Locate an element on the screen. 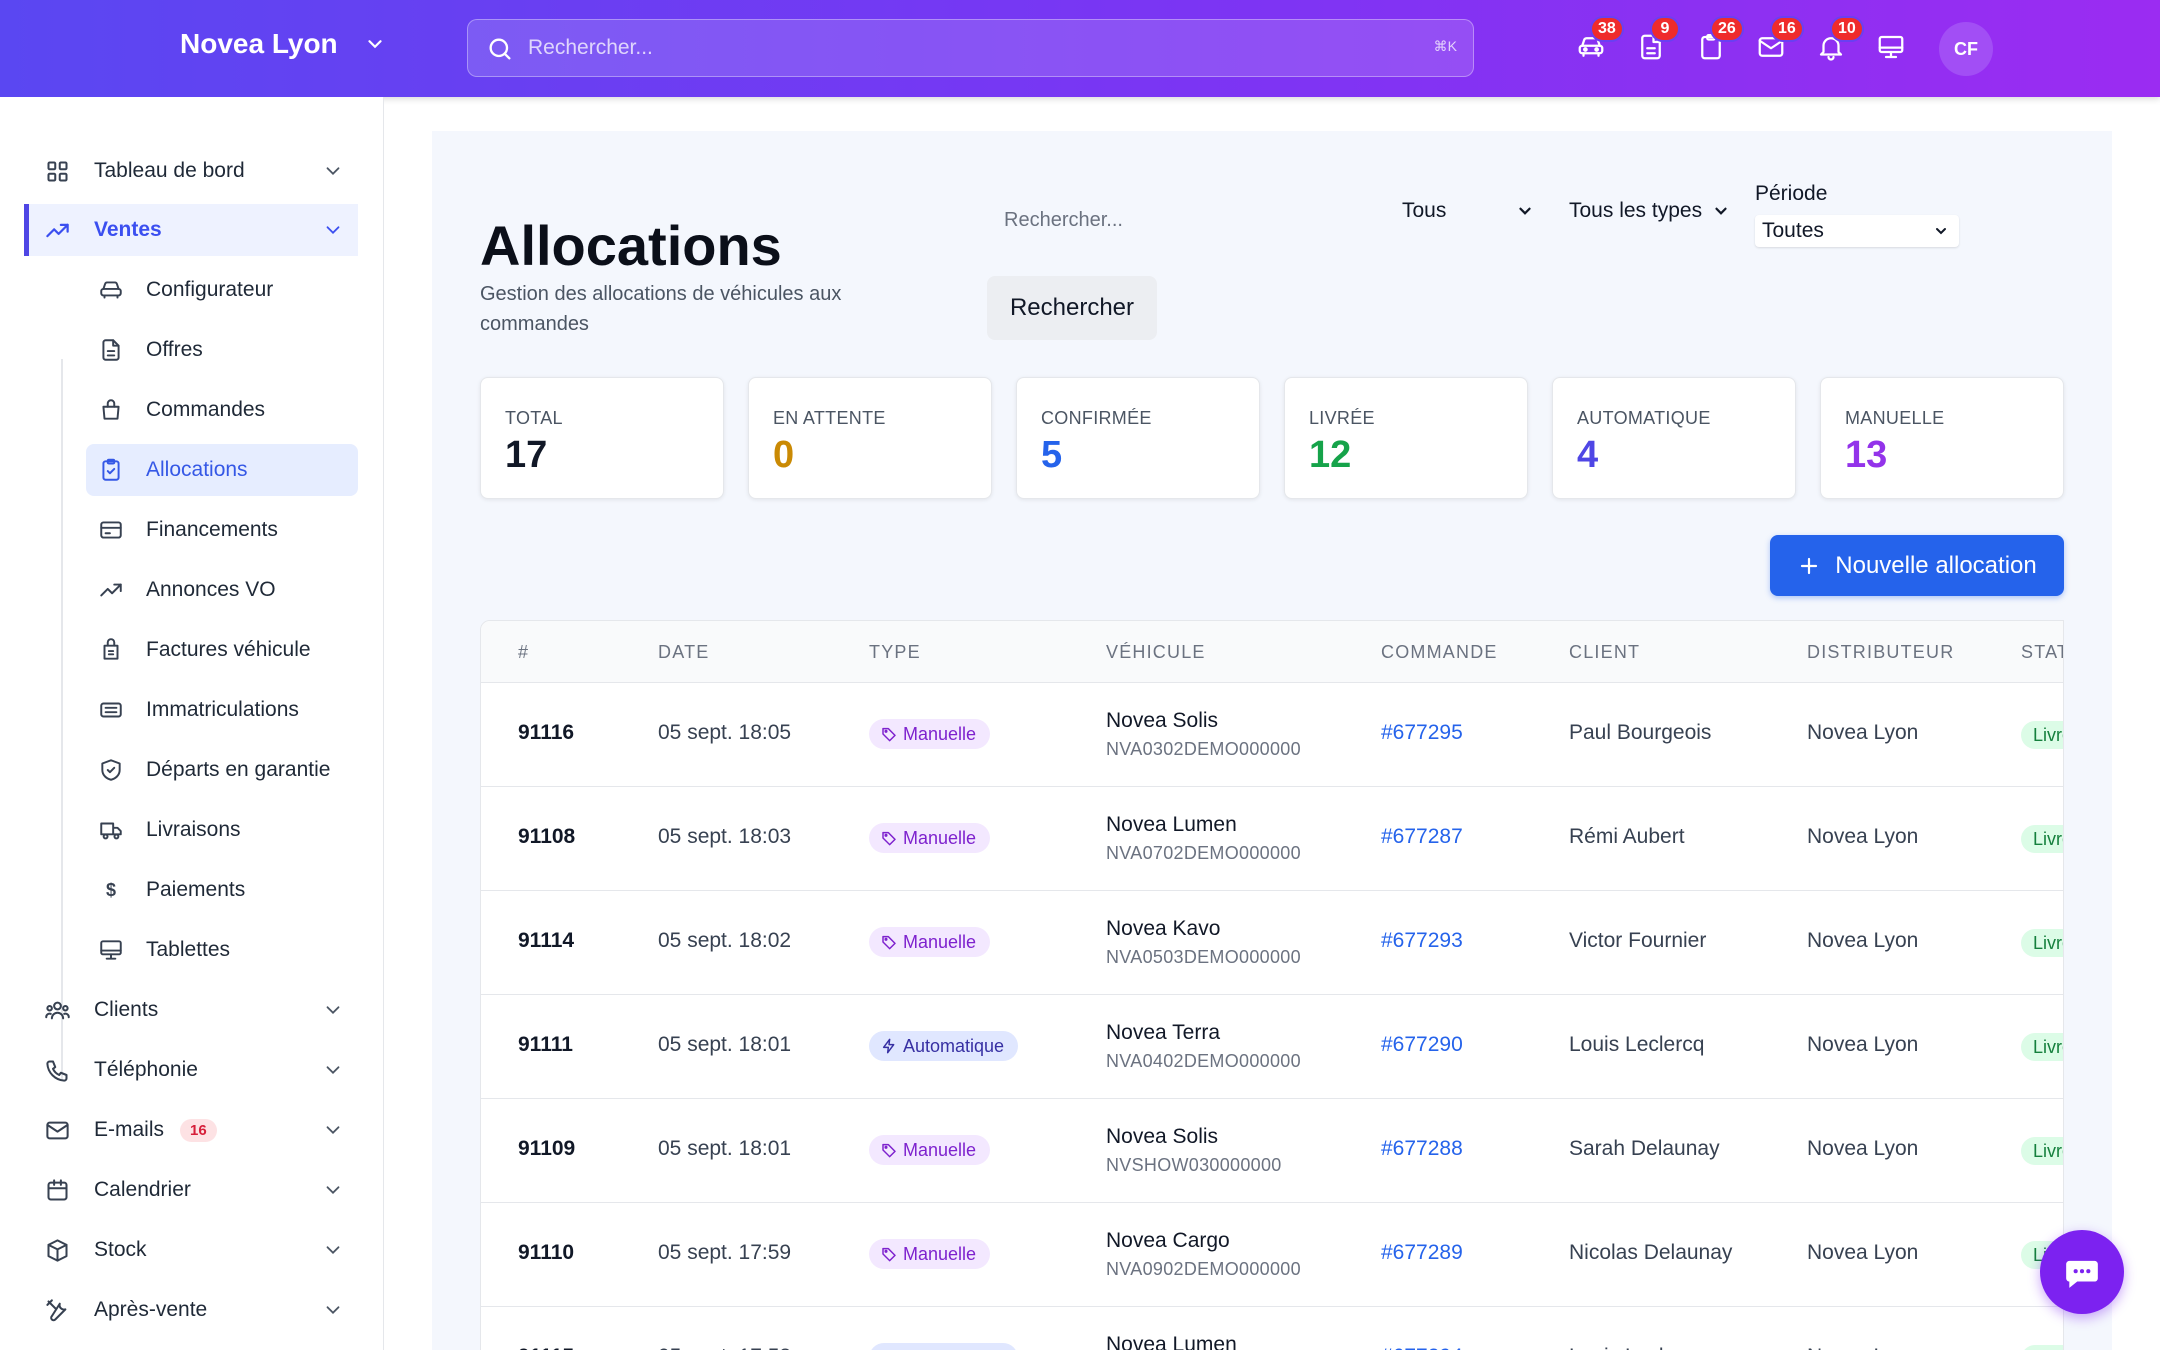  search-shortcut: ⌘K is located at coordinates (1445, 46).